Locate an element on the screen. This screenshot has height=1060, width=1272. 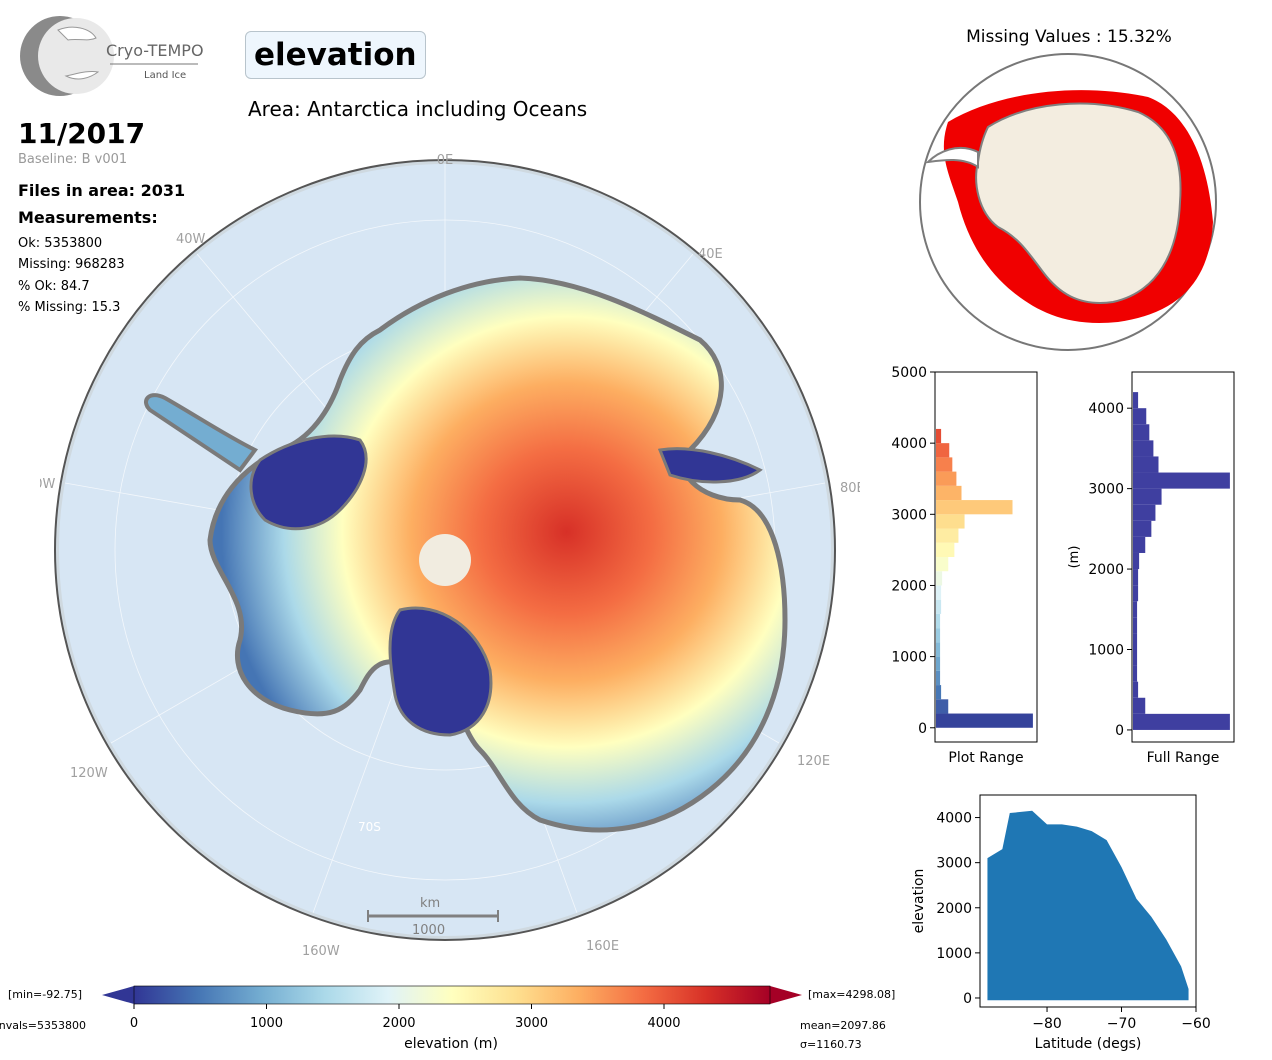
colorbar-mean-label: mean=2097.86 is located at coordinates (843, 1025).